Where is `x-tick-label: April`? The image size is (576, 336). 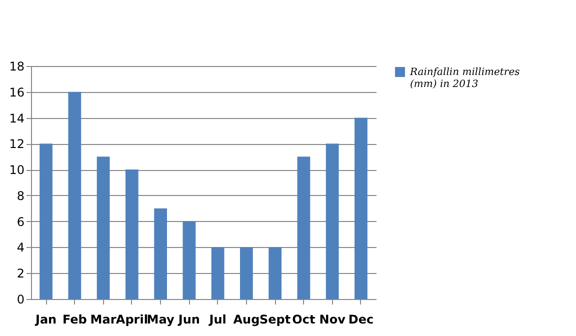
x-tick-label: April is located at coordinates (132, 319).